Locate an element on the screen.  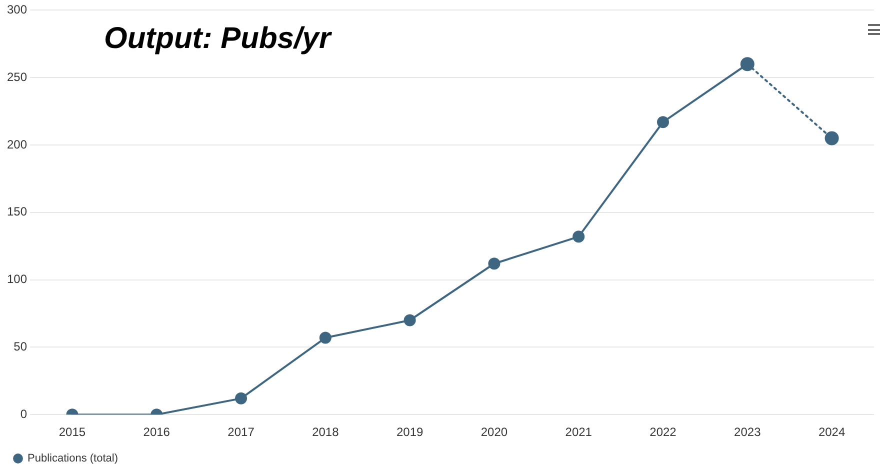
x-tick-label: 2015 is located at coordinates (72, 432).